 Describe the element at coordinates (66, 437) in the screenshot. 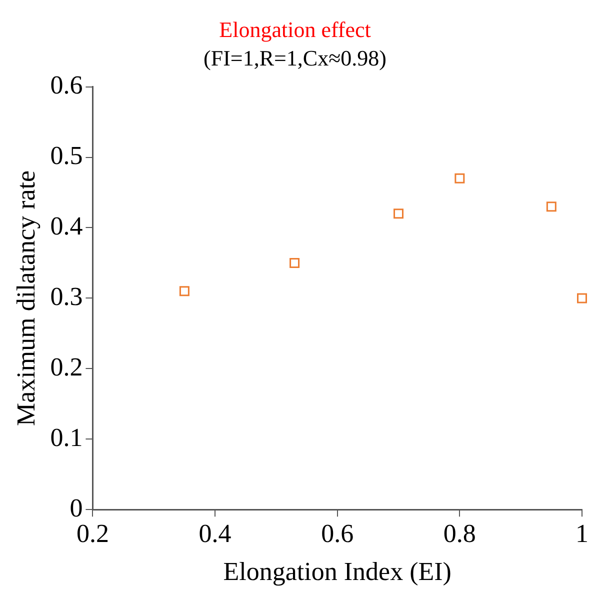

I see `y-tick-label: 0.1` at that location.